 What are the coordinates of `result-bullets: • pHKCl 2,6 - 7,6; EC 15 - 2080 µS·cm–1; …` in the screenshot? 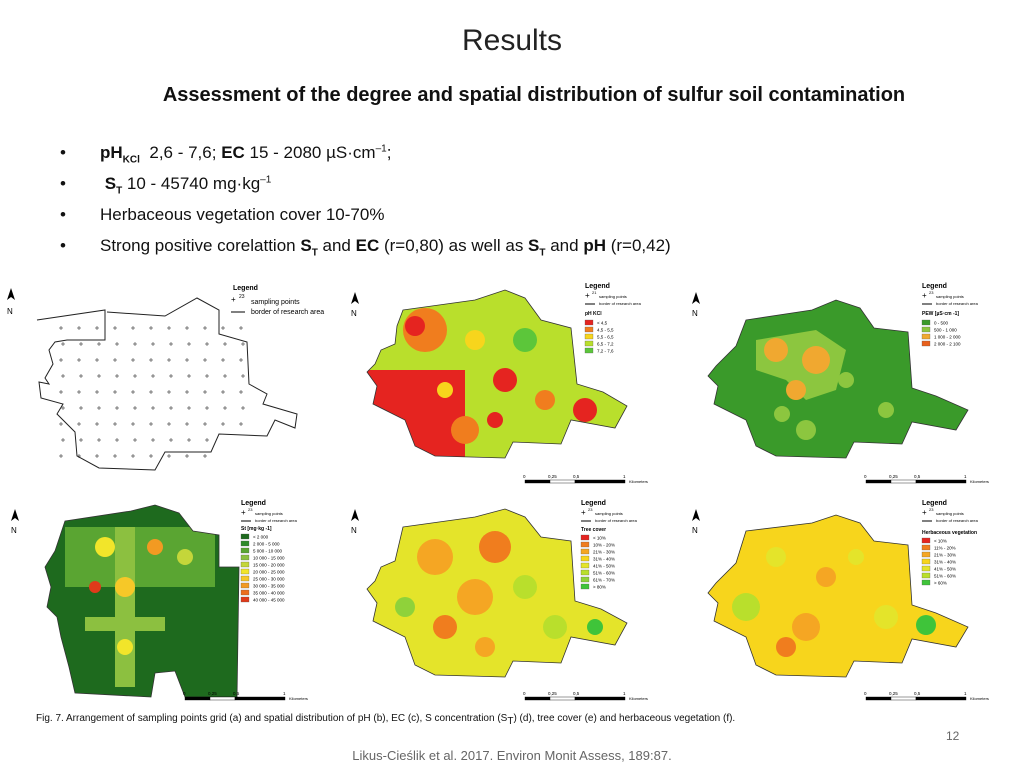 It's located at (364, 205).